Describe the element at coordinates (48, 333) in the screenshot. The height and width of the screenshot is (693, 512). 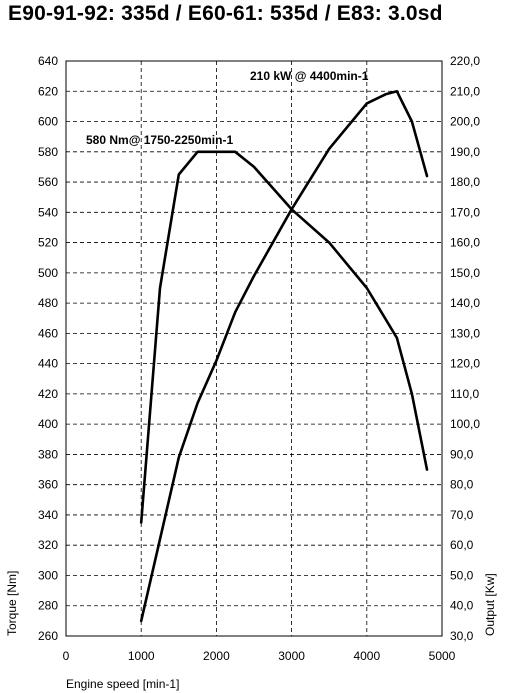
I see `y-left-tick-label: 460` at that location.